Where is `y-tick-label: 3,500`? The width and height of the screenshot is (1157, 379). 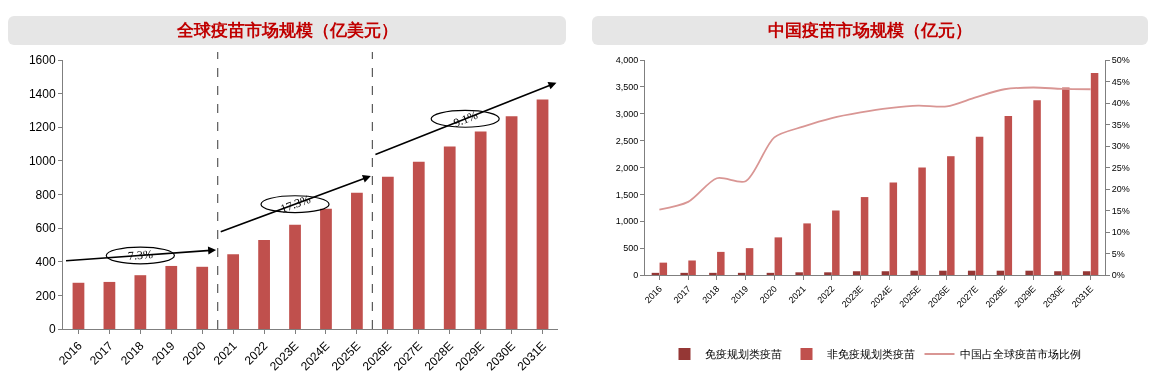 y-tick-label: 3,500 is located at coordinates (627, 87).